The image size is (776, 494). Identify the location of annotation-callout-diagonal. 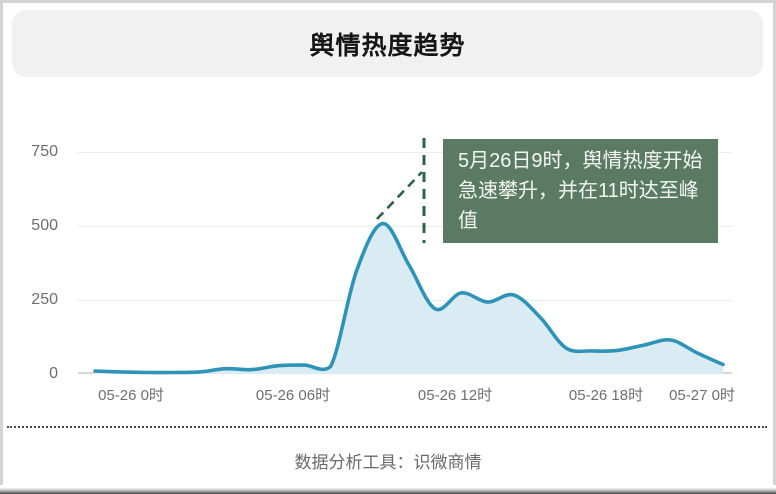
(399, 195).